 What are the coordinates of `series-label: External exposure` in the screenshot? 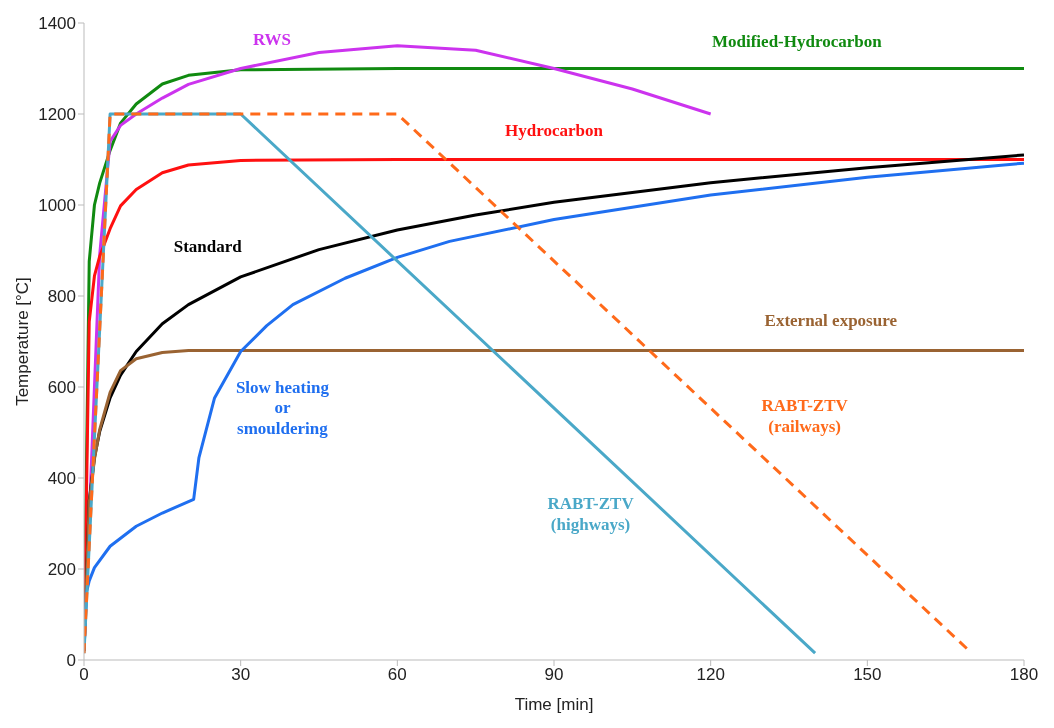 It's located at (830, 321).